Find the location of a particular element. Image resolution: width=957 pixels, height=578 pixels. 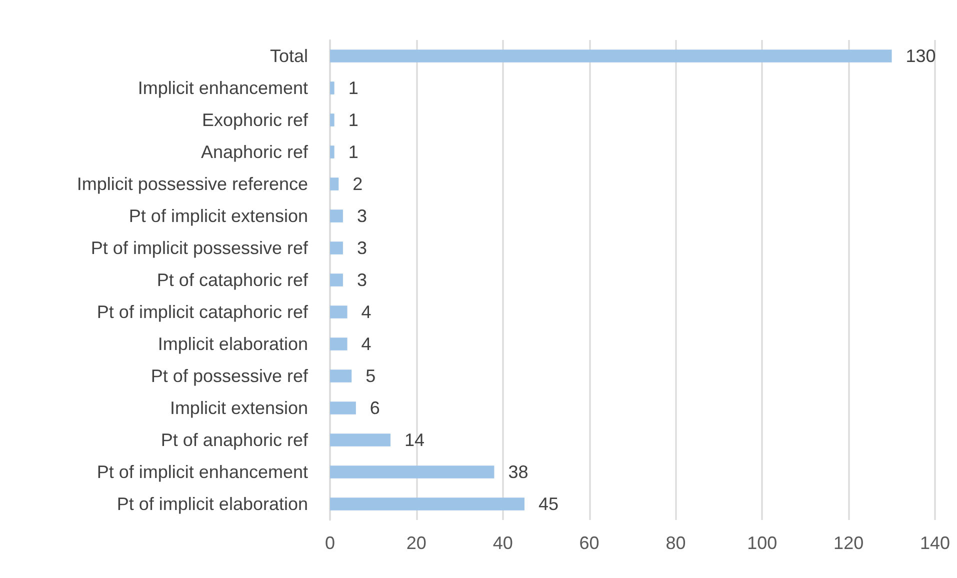

y-tick-label: Pt of implicit elaboration is located at coordinates (212, 504).